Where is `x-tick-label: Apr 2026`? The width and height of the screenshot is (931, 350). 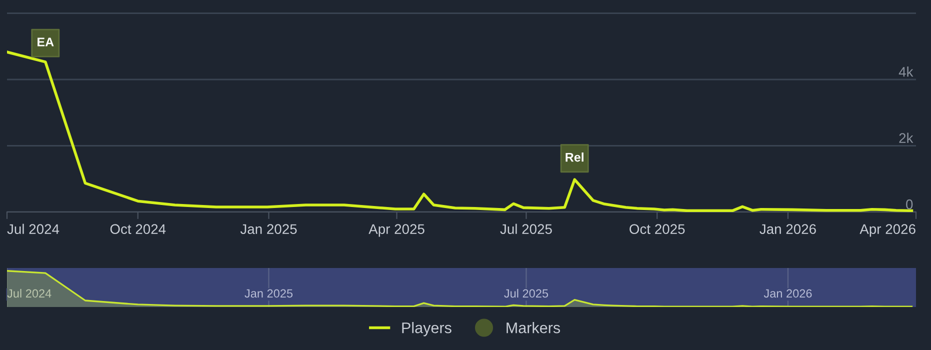 x-tick-label: Apr 2026 is located at coordinates (888, 230).